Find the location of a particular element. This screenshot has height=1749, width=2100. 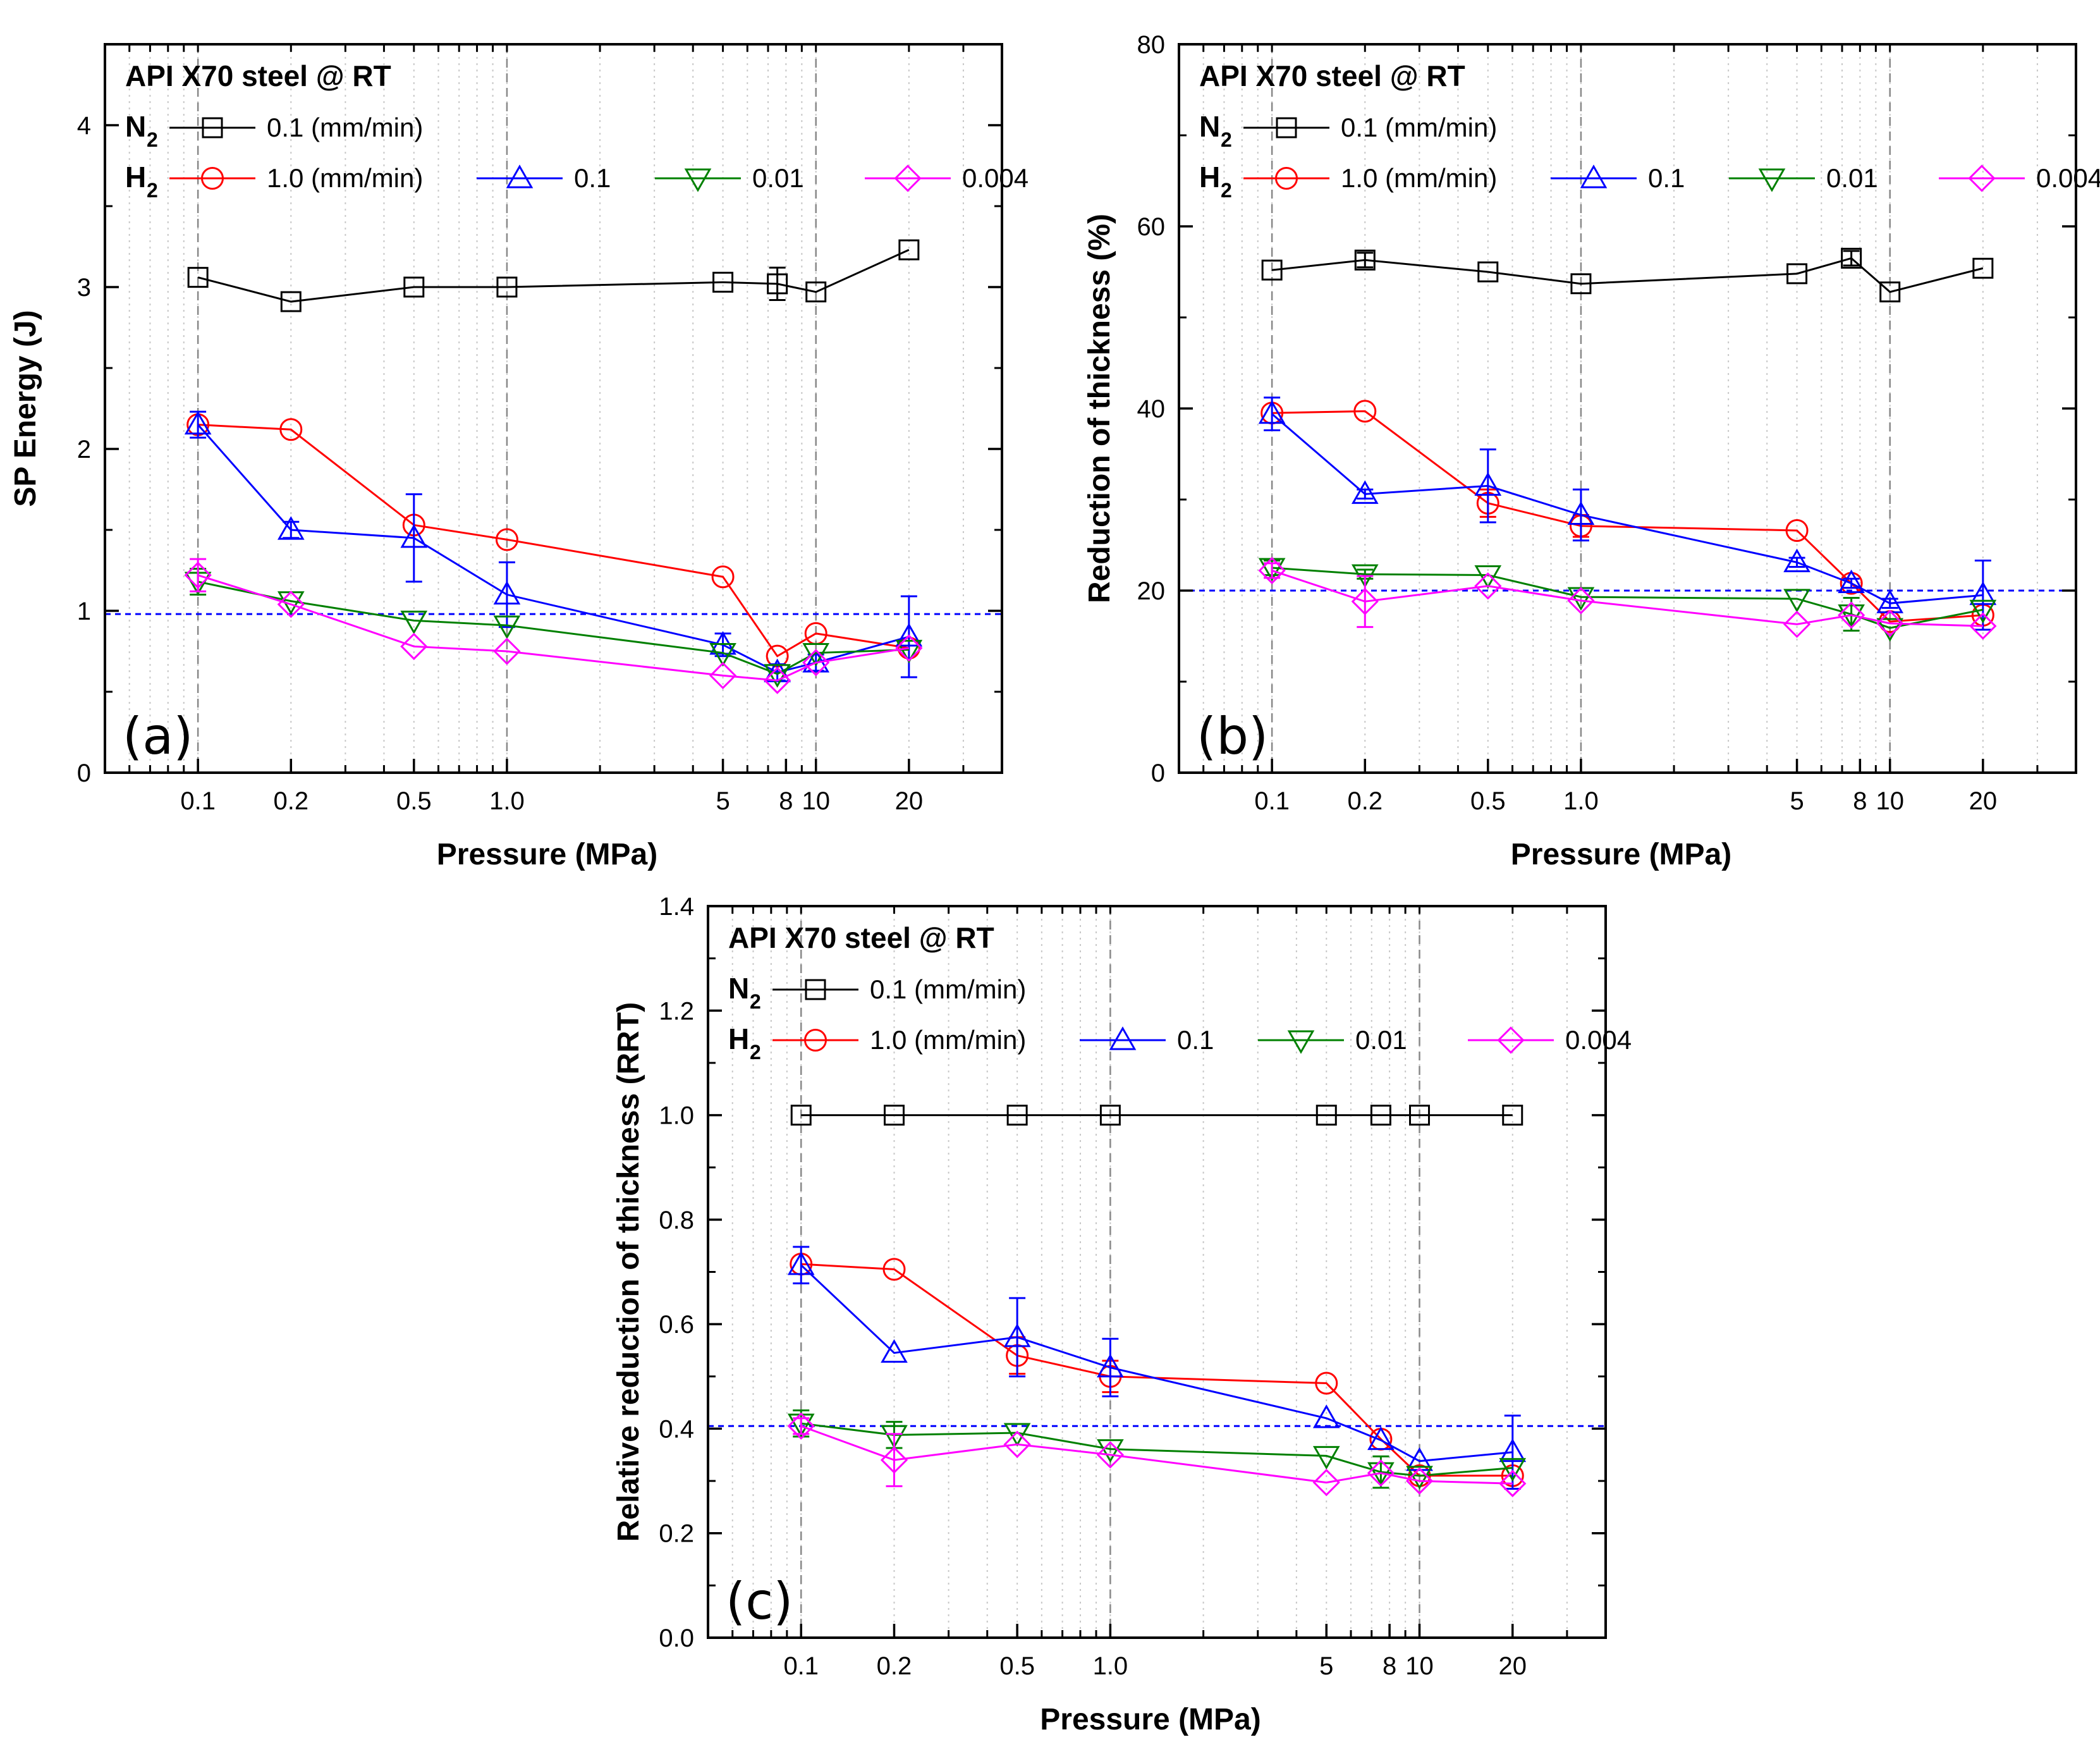

legend-h2-rate: 0.004 is located at coordinates (1598, 1040).